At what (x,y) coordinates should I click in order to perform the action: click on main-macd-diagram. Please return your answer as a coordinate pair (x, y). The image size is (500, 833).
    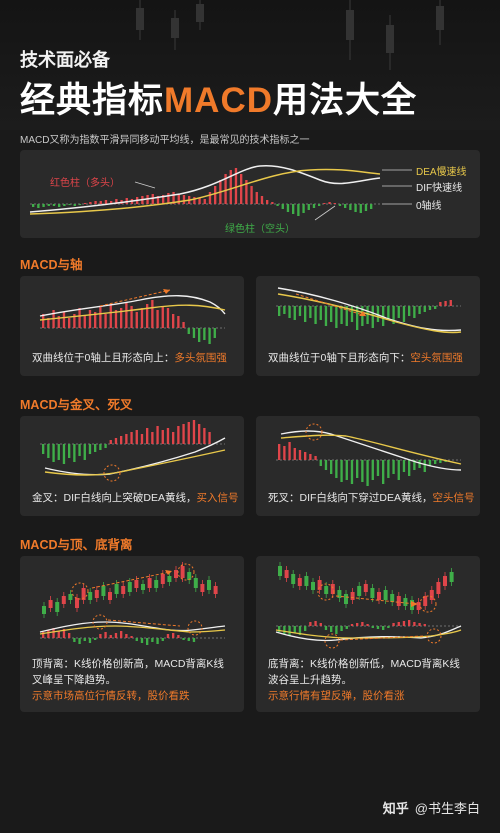
    Looking at the image, I should click on (220, 192).